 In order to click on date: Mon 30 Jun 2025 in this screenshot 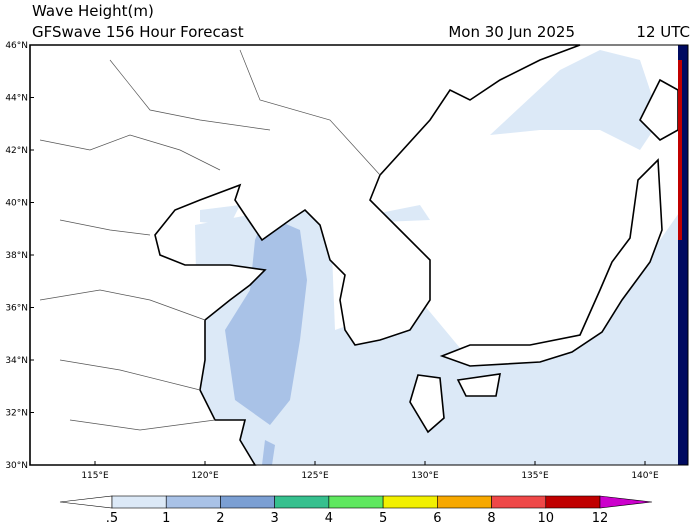, I will do `click(511, 32)`.